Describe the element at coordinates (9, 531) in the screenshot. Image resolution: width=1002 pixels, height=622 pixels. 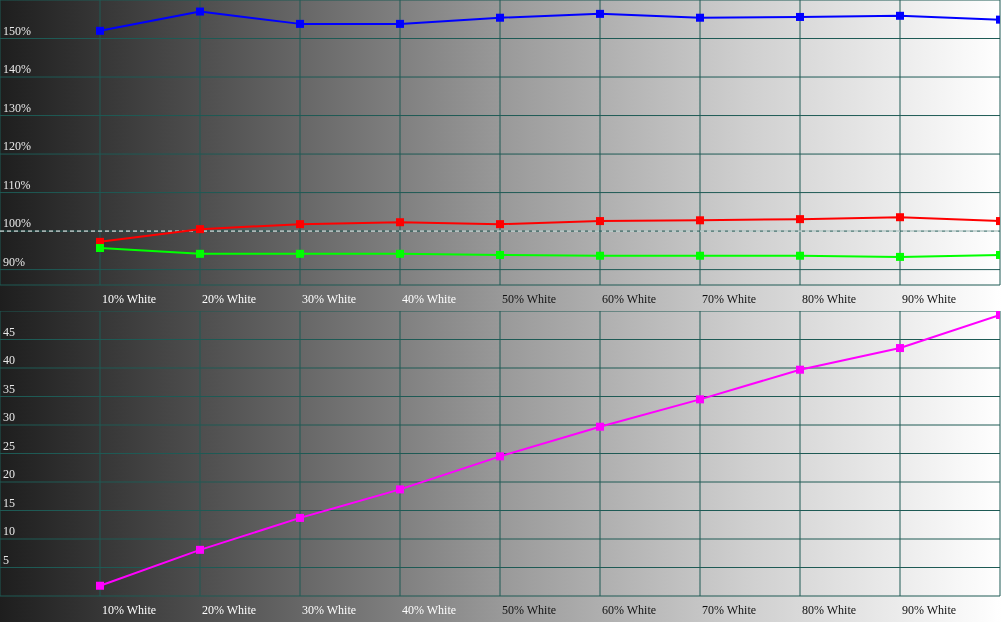
I see `y-tick-label: 10` at that location.